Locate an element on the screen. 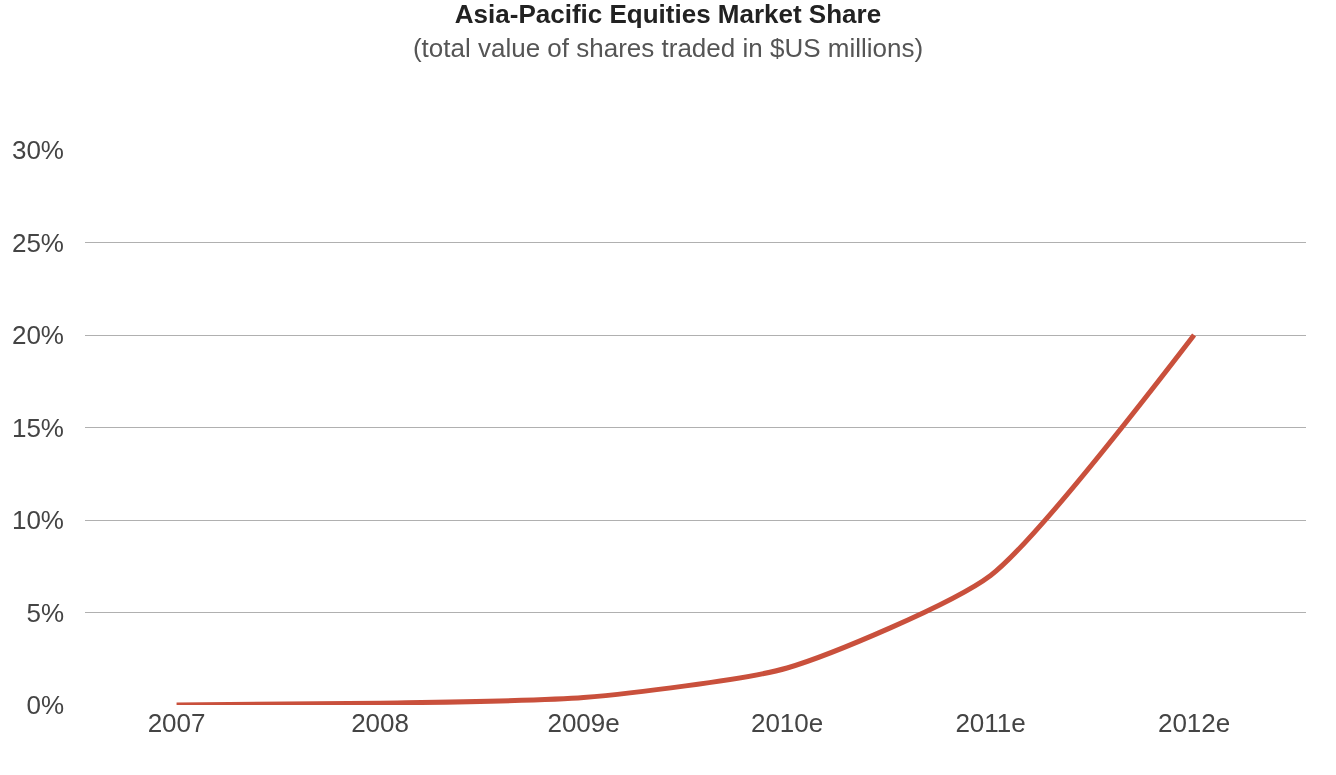 Image resolution: width=1336 pixels, height=775 pixels. x-tick-label: 2008 is located at coordinates (380, 723).